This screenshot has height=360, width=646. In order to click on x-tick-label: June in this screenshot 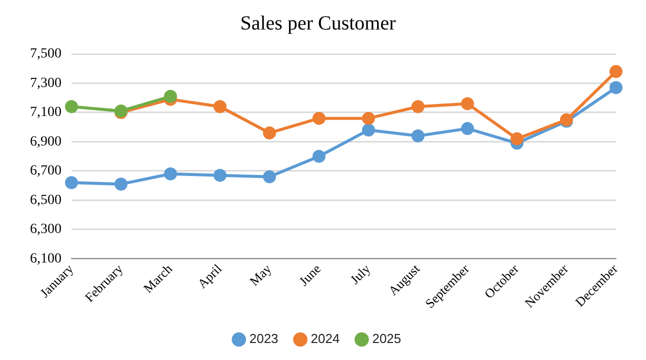, I will do `click(310, 274)`.